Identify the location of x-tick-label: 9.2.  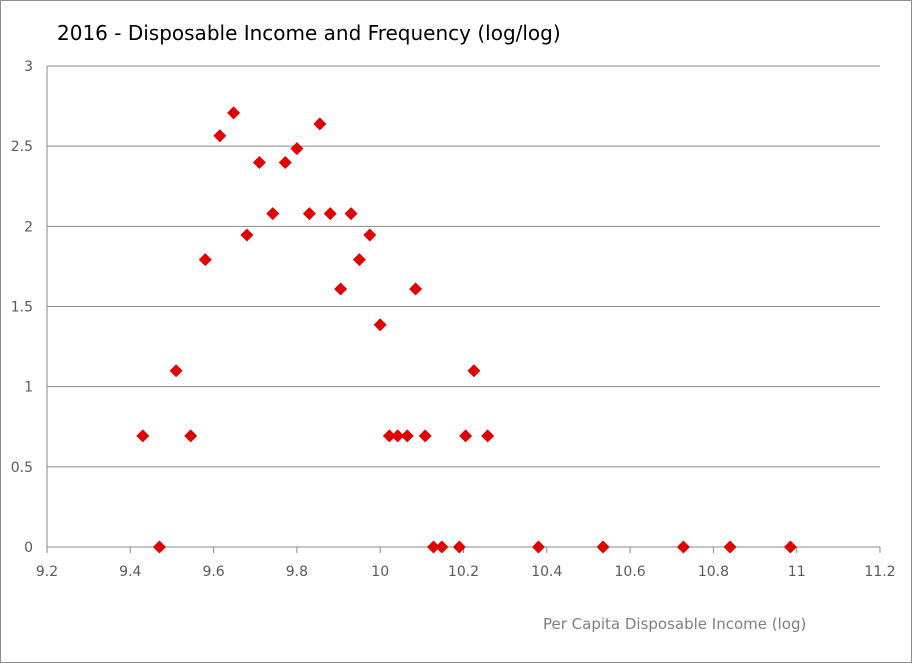
(47, 572).